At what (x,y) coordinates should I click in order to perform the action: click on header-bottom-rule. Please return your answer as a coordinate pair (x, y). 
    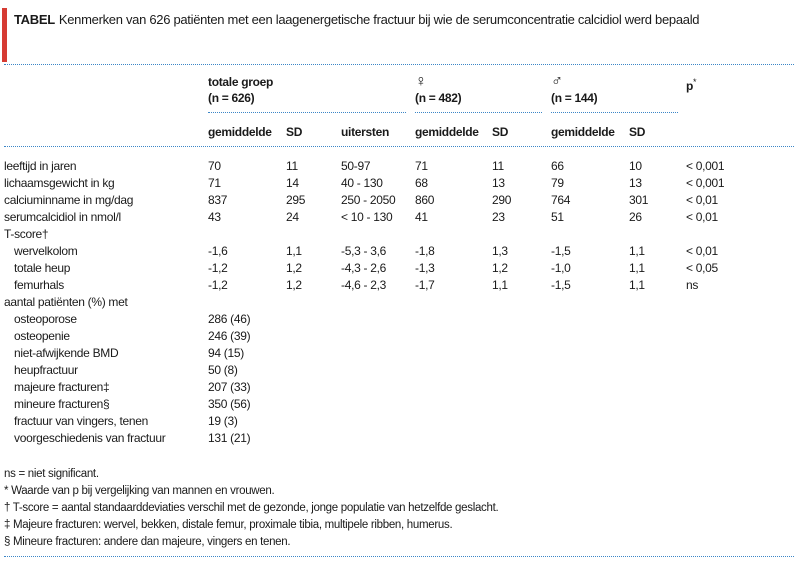
    Looking at the image, I should click on (399, 146).